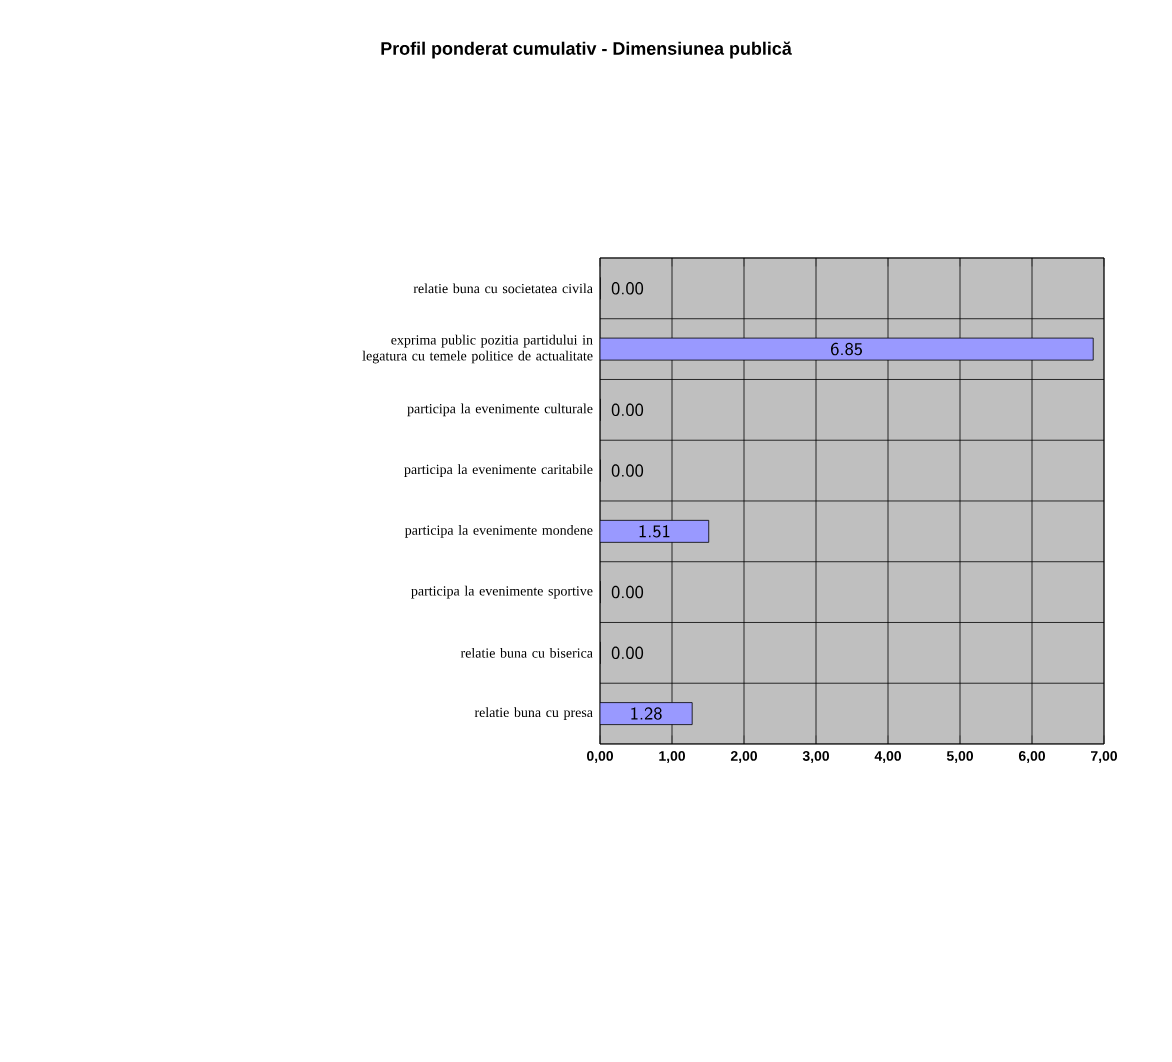 The image size is (1172, 1062). What do you see at coordinates (586, 50) in the screenshot?
I see `chart-title: Profil ponderat cumulativ - Dimensiunea publică` at bounding box center [586, 50].